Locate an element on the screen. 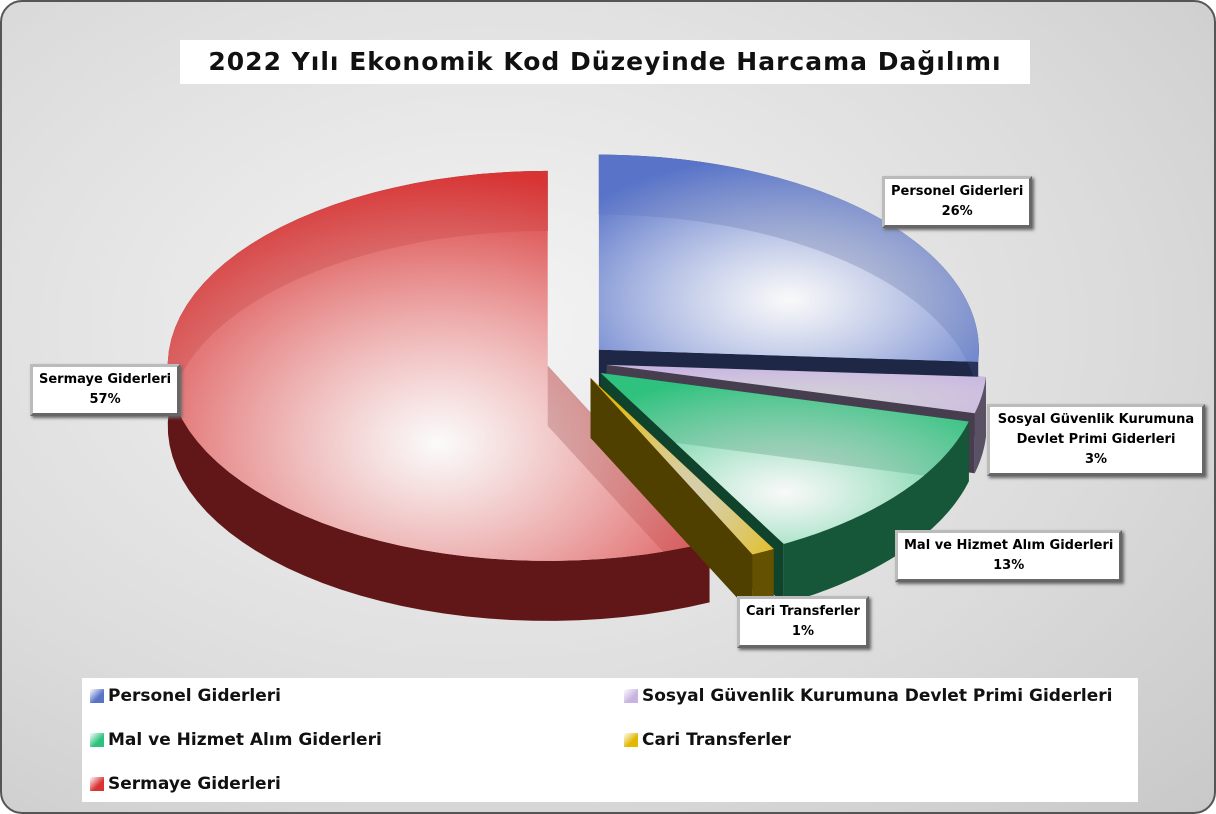 The image size is (1216, 814). legend-entry: Mal ve Hizmet Alım Giderleri is located at coordinates (236, 740).